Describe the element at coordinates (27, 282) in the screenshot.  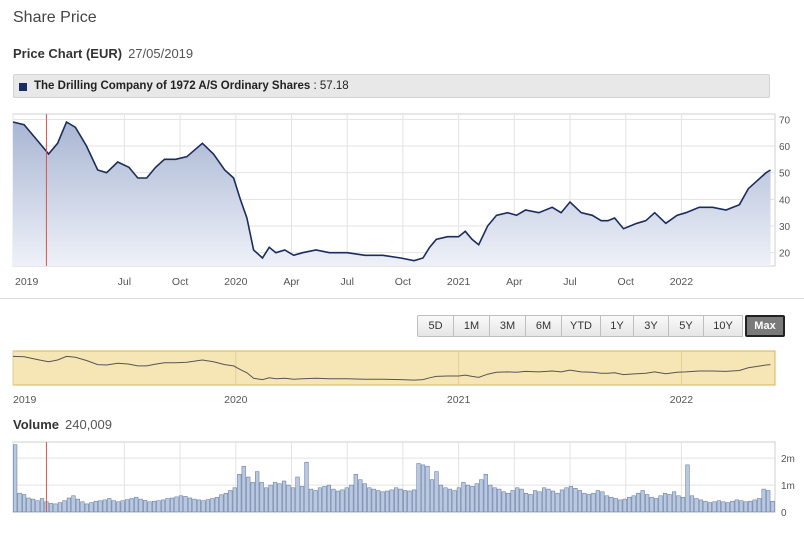
I see `x-tick-label: 2019` at that location.